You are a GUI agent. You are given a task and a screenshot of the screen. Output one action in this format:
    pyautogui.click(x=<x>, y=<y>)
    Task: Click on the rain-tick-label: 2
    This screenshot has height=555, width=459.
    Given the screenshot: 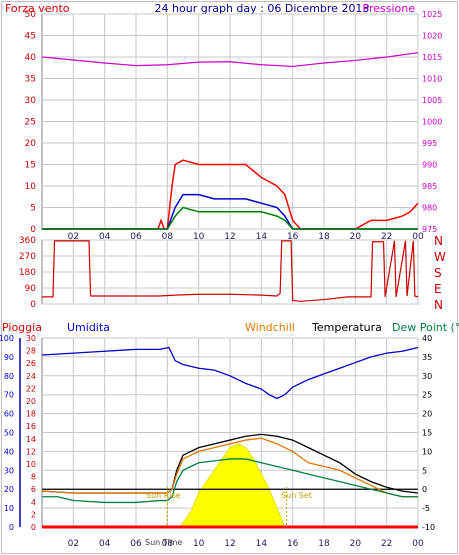 What is the action you would take?
    pyautogui.click(x=33, y=514)
    